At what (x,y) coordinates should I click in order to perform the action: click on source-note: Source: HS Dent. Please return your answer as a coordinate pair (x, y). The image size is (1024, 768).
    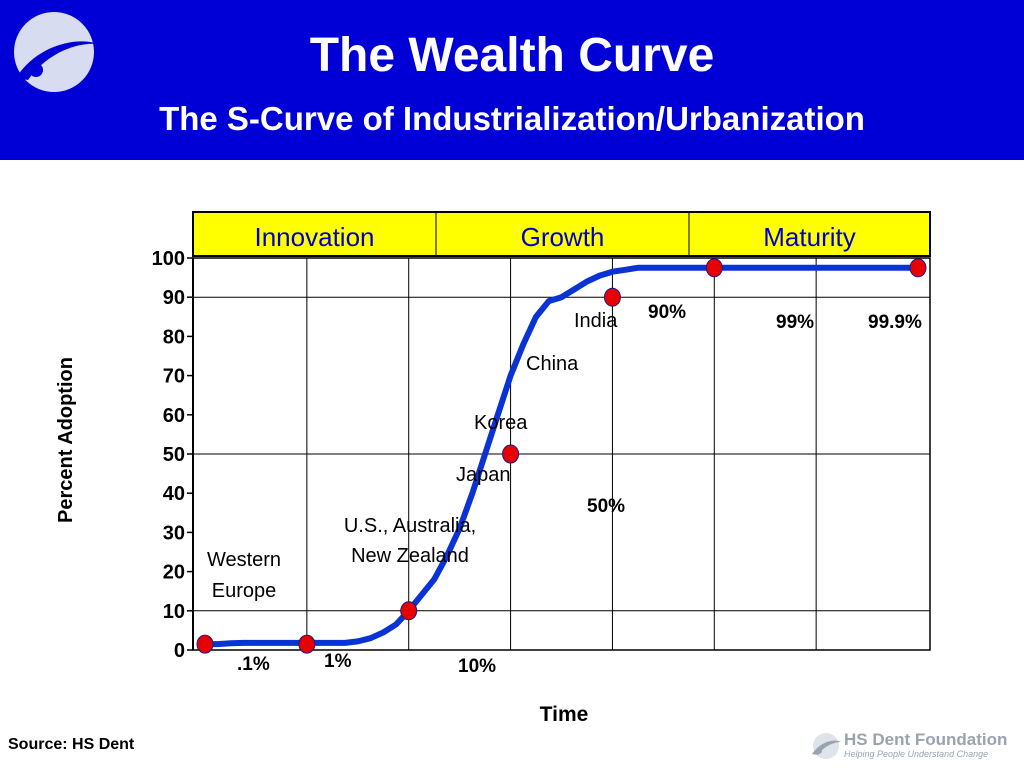
    Looking at the image, I should click on (71, 744).